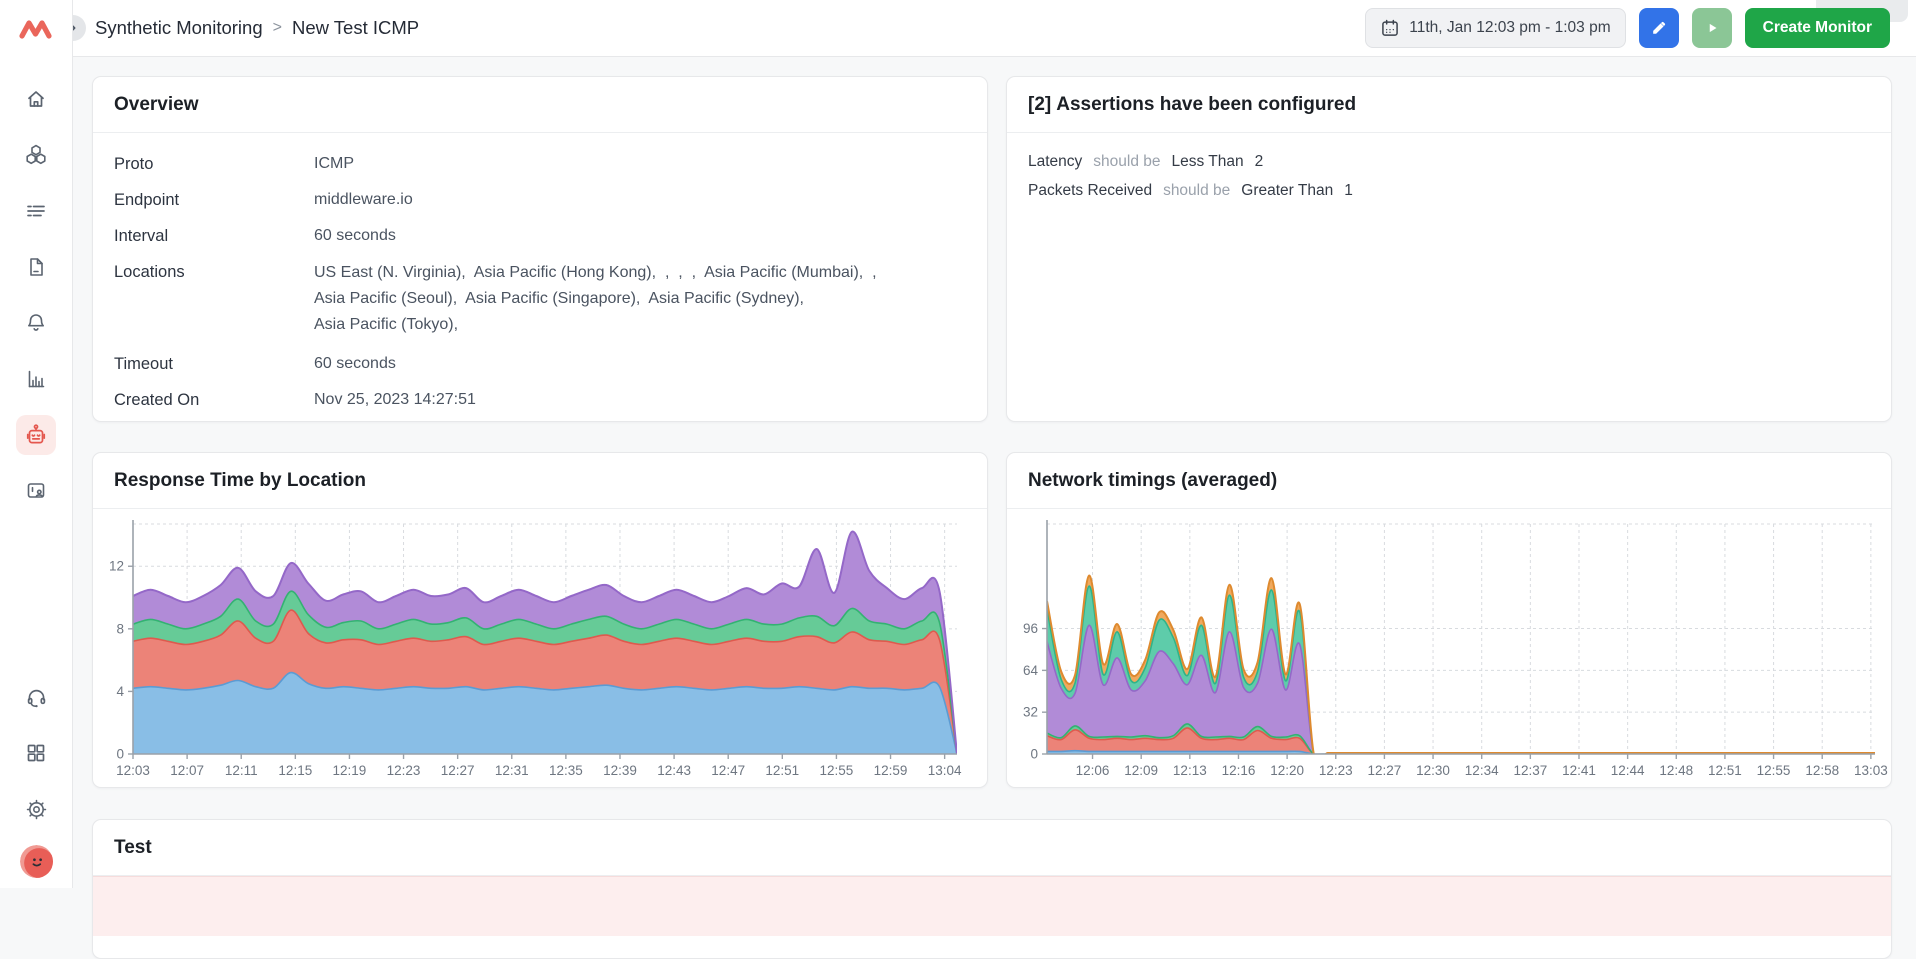 Image resolution: width=1916 pixels, height=959 pixels. I want to click on overview-label: Created On, so click(157, 400).